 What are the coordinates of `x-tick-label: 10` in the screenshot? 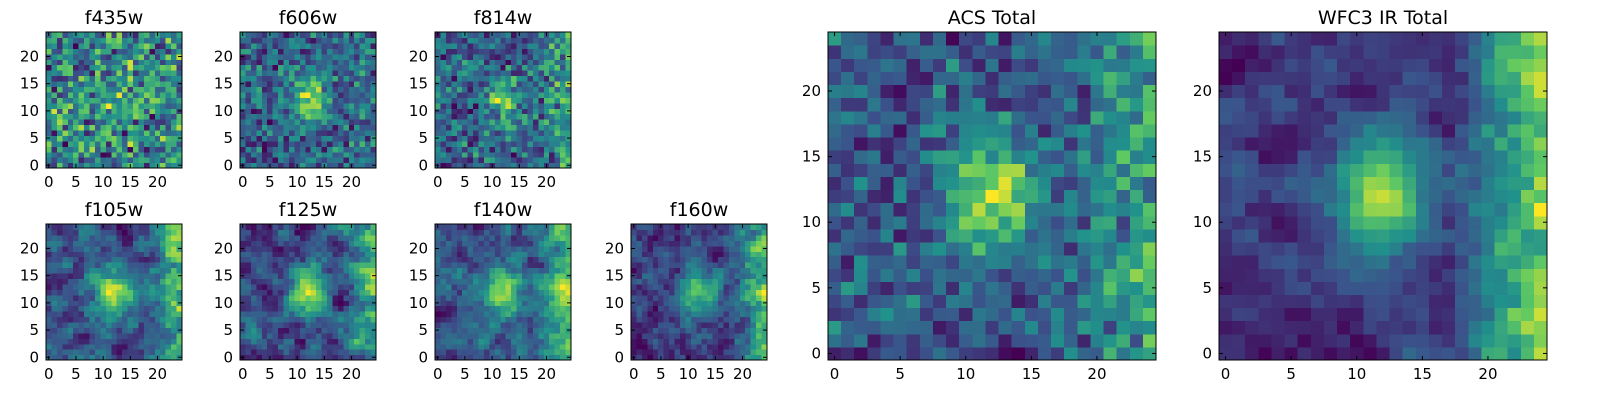 It's located at (103, 374).